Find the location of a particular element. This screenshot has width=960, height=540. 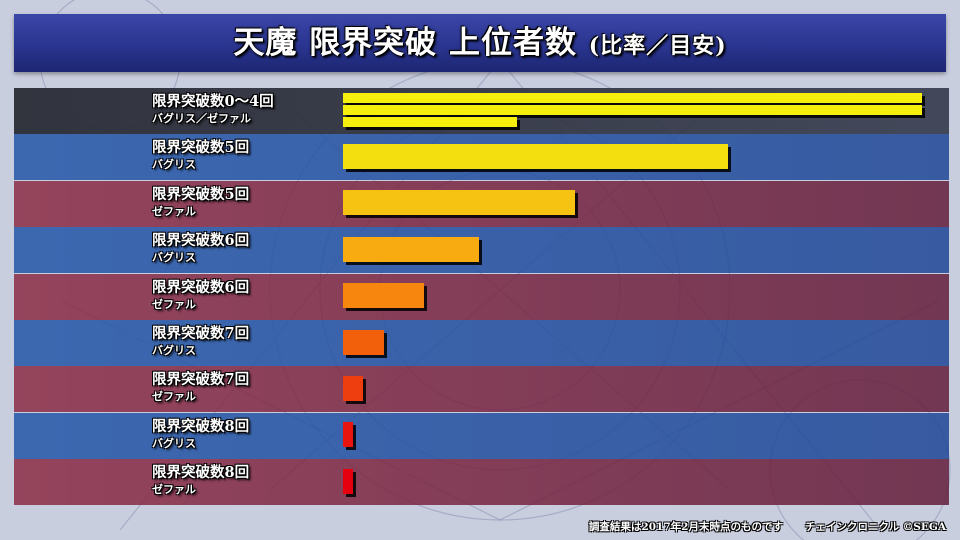

category-label: 限界突破数0～4回 is located at coordinates (213, 101).